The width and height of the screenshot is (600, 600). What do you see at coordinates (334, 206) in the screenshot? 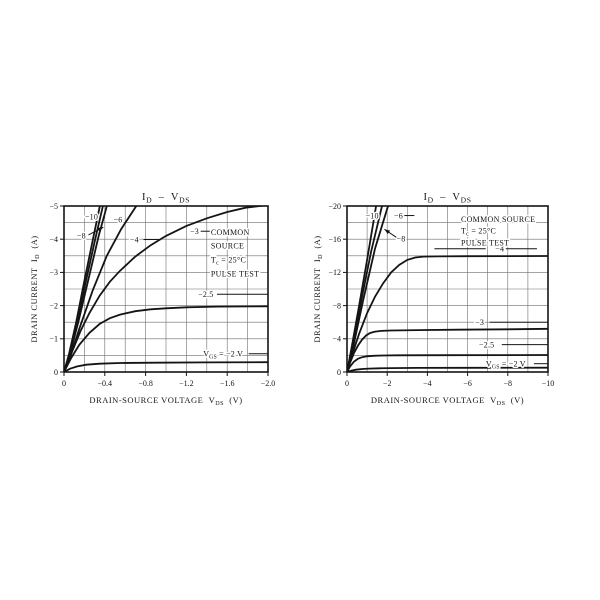
I see `y-tick-label: −20` at bounding box center [334, 206].